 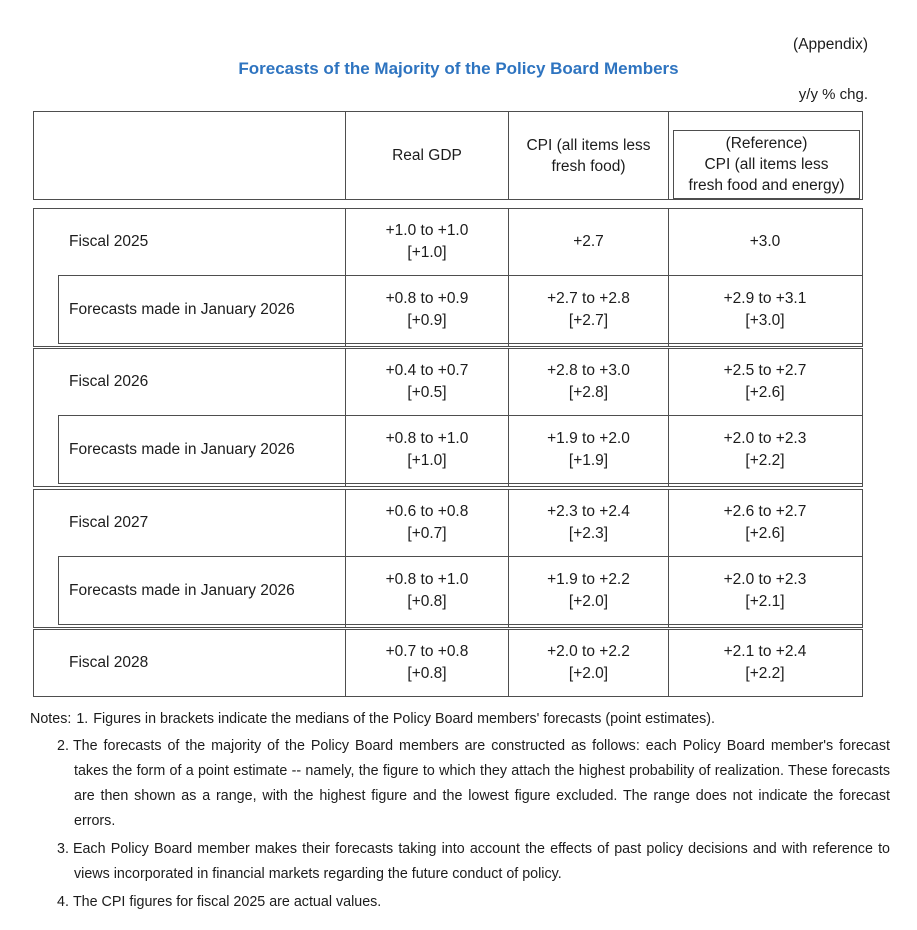 I want to click on unit-label: y/y % chg., so click(x=833, y=94).